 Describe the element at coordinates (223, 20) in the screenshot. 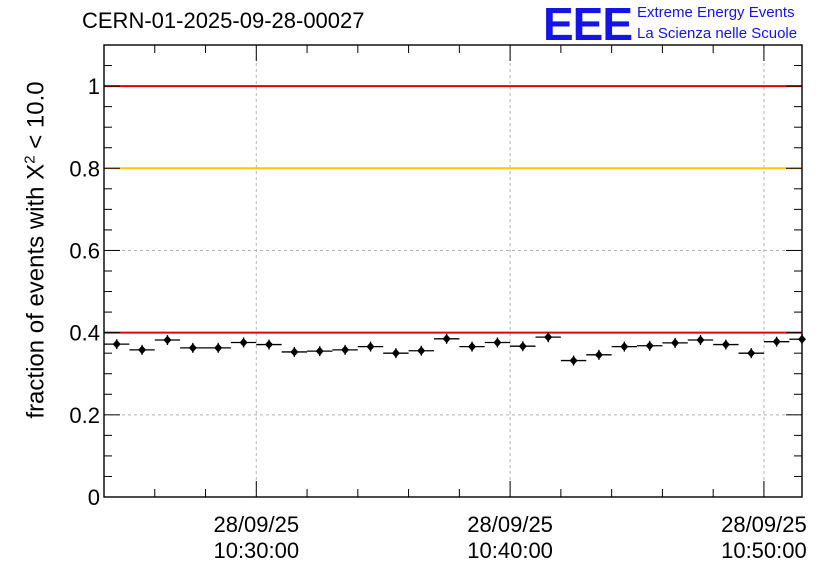

I see `page-title: CERN-01-2025-09-28-00027` at that location.